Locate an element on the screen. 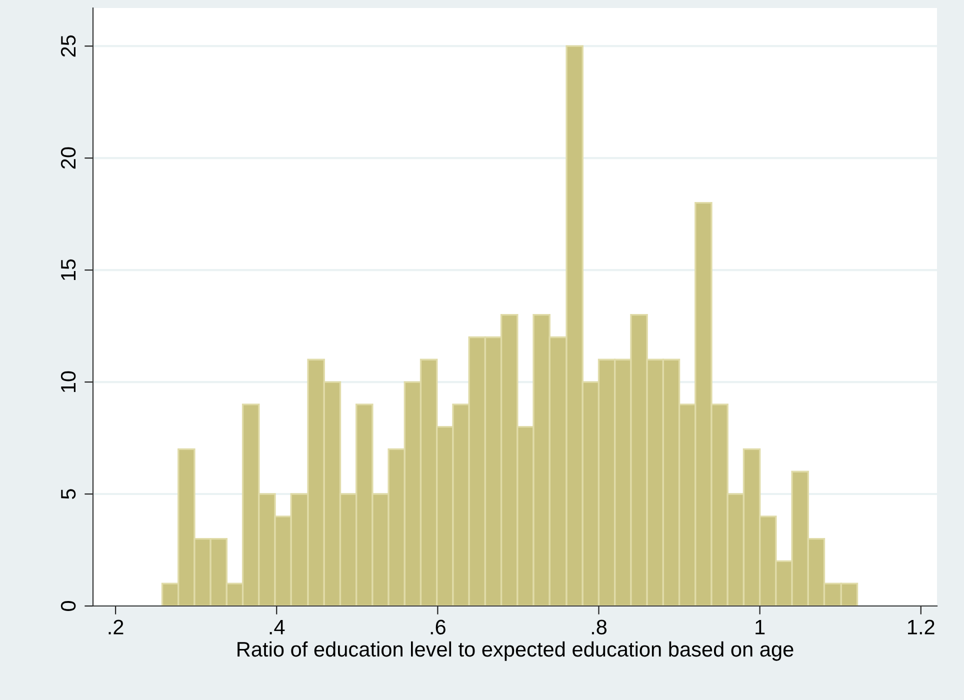  x-tick-label: .8 is located at coordinates (599, 627).